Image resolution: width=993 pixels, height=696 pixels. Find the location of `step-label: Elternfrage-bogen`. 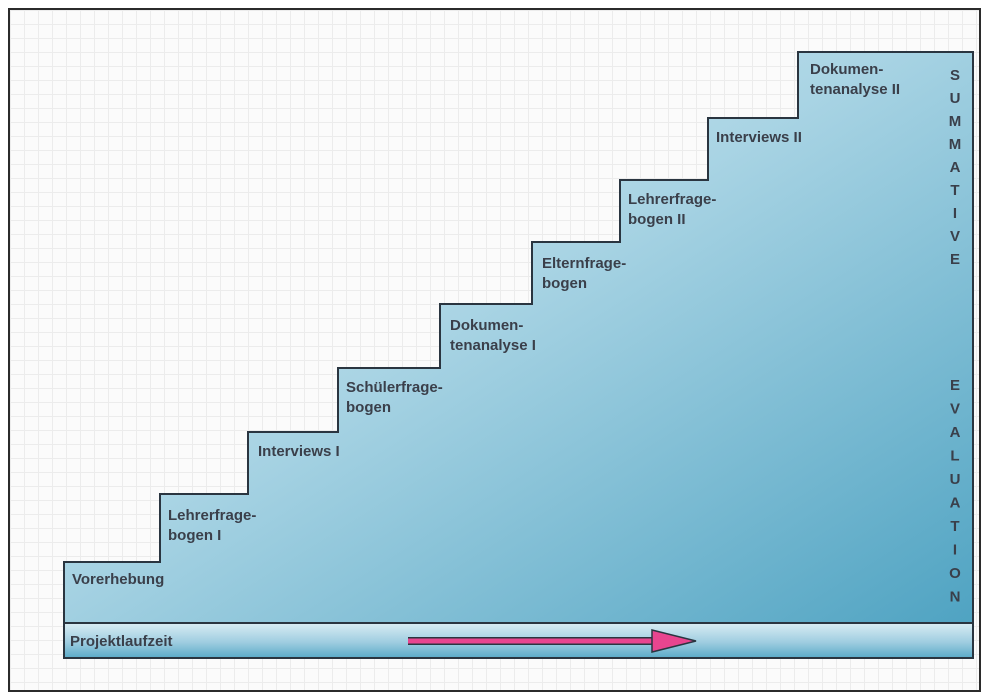

step-label: Elternfrage-bogen is located at coordinates (584, 273).